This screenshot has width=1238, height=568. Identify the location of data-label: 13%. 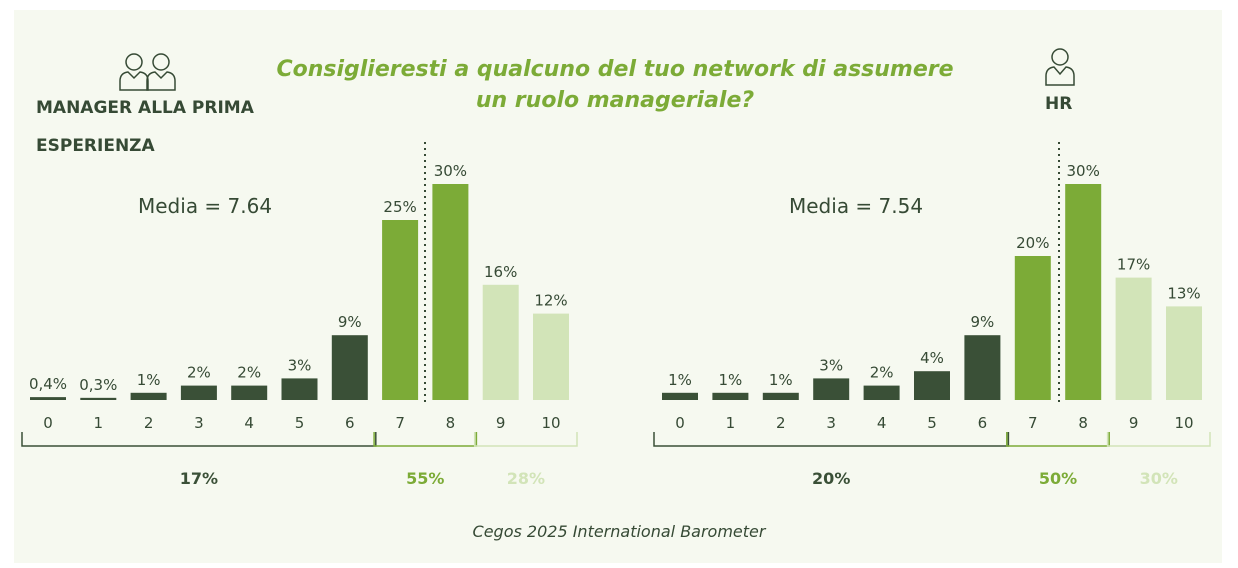
(1183, 293).